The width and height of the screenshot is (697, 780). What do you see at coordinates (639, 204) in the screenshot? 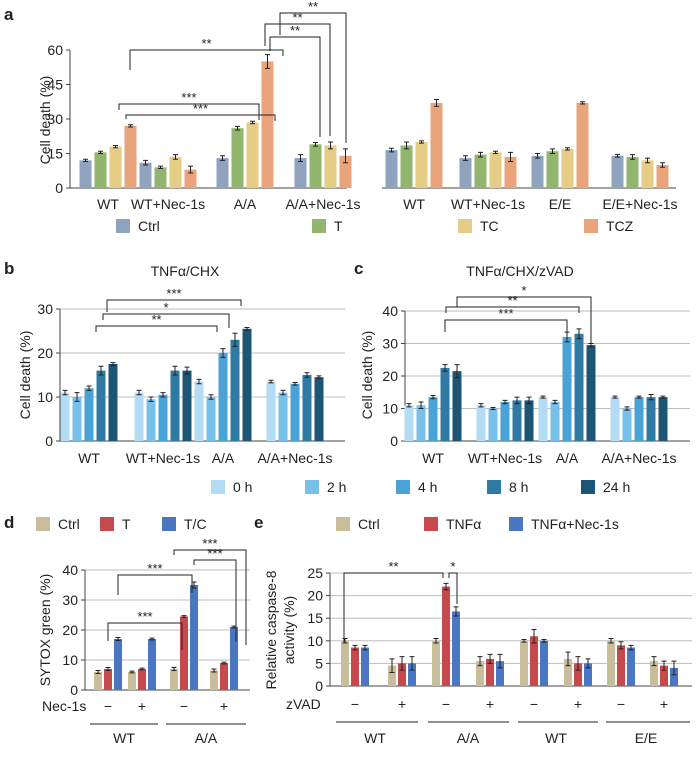
I see `a-x-tick-label: E/E+Nec-1s` at bounding box center [639, 204].